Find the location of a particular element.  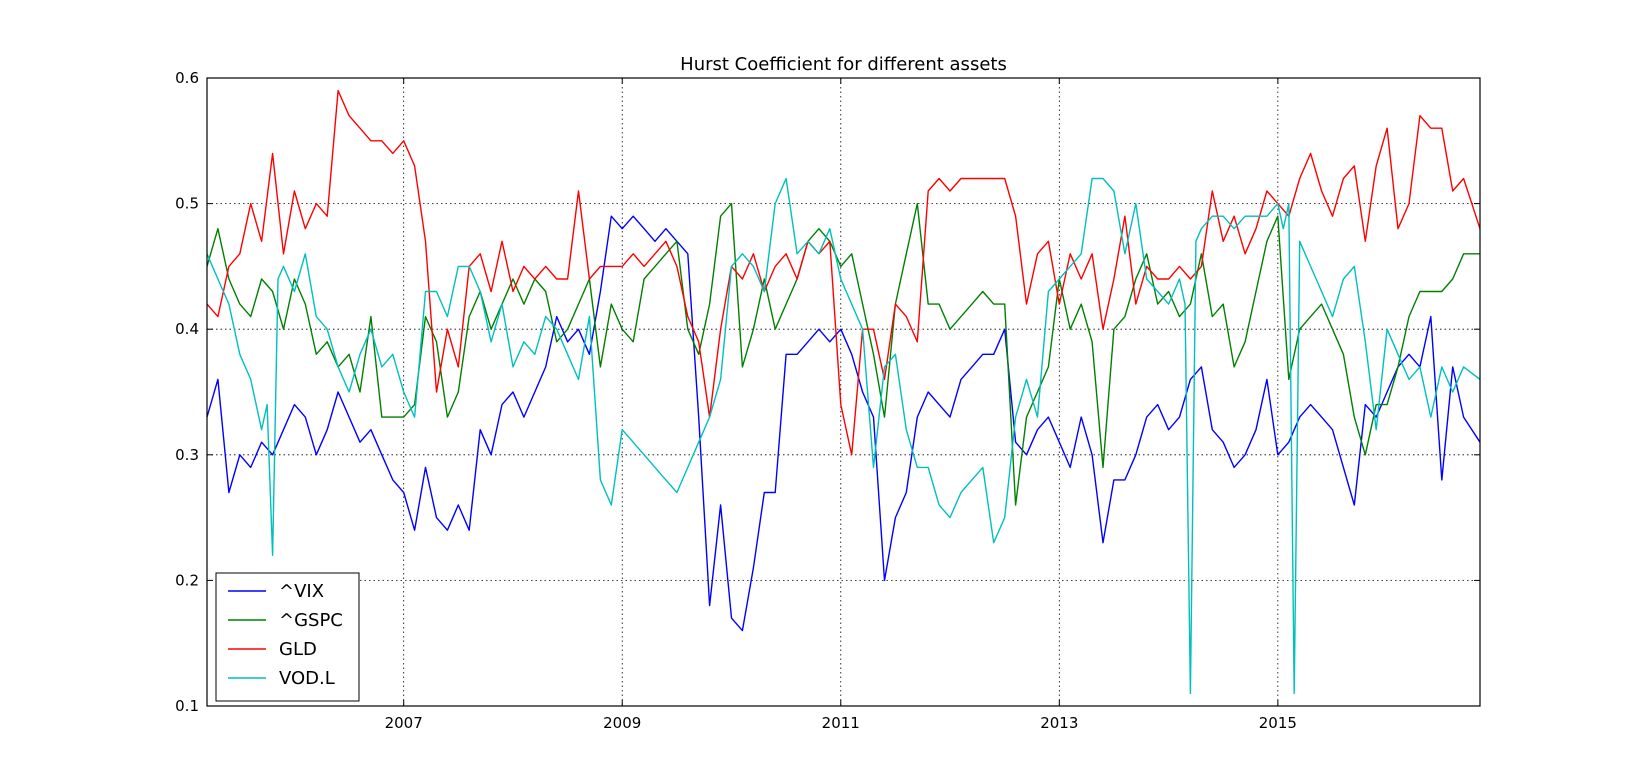

legend-label: VOD.L is located at coordinates (307, 678).